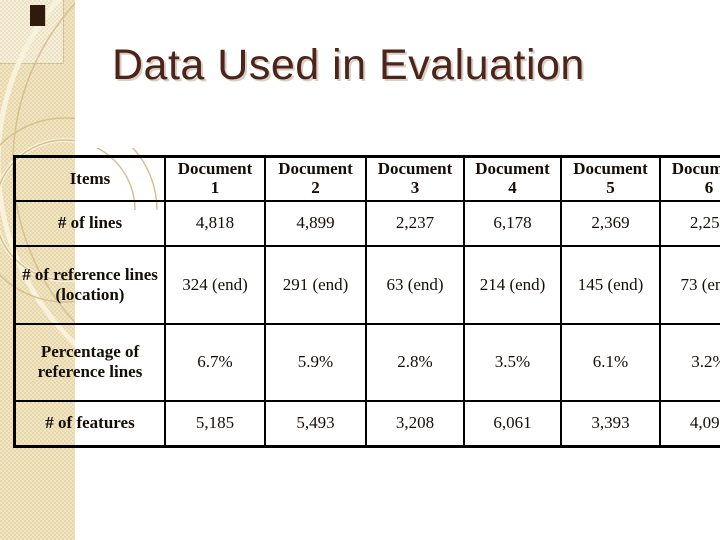 The height and width of the screenshot is (540, 720). I want to click on column-header-document-5: Document 5, so click(610, 178).